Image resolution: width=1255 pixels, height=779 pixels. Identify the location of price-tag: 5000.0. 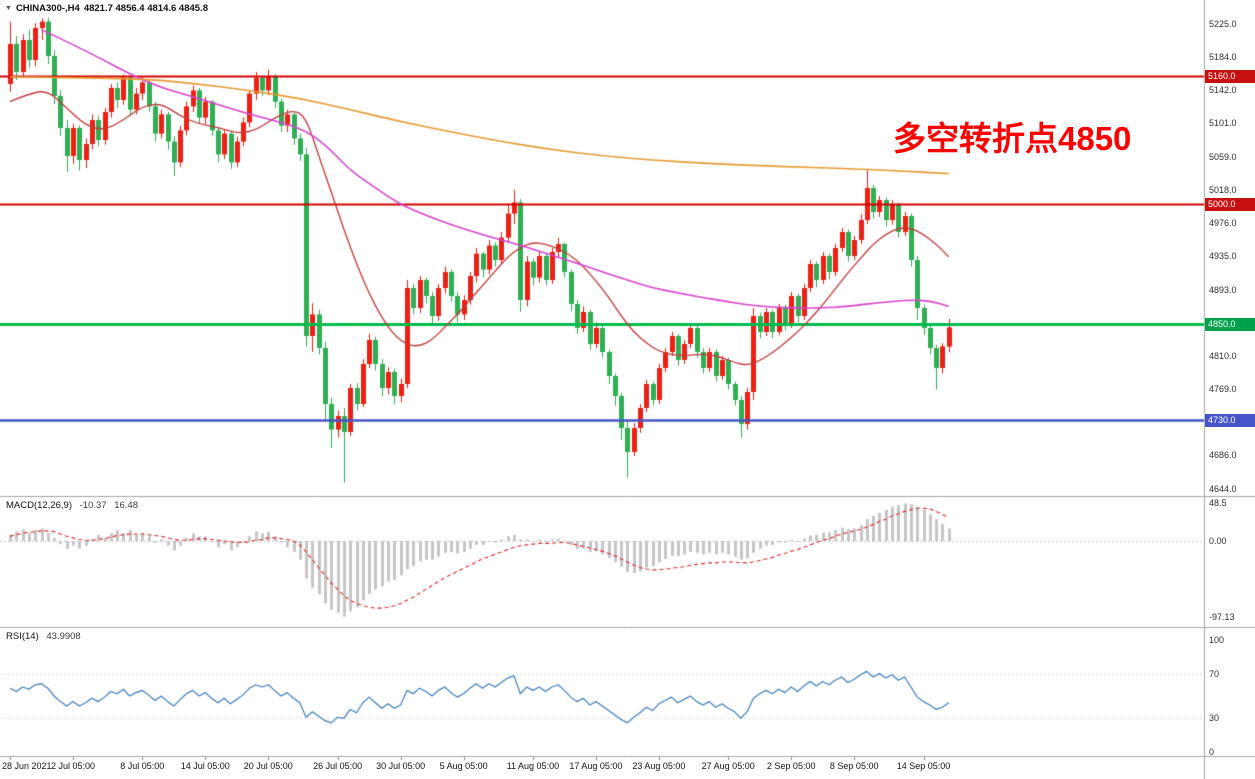
(1230, 204).